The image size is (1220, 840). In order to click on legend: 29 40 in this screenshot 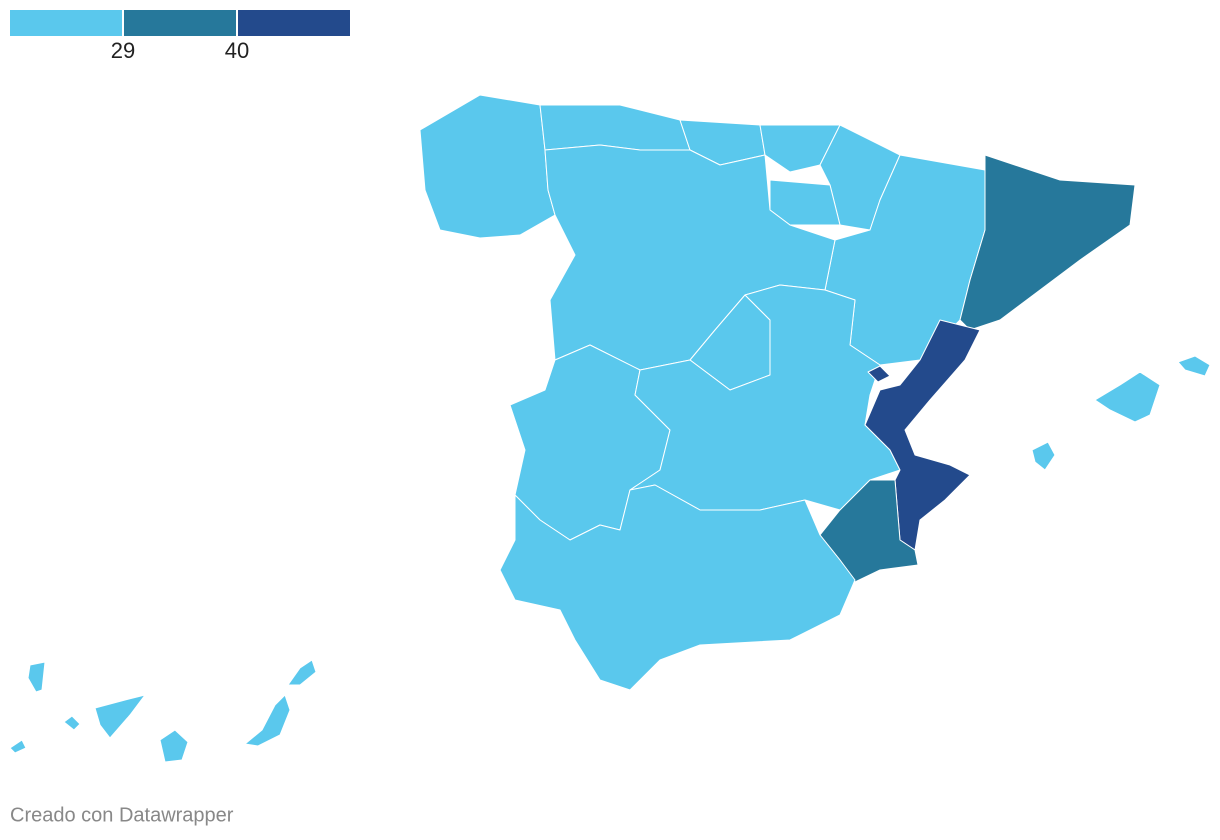, I will do `click(180, 36)`.